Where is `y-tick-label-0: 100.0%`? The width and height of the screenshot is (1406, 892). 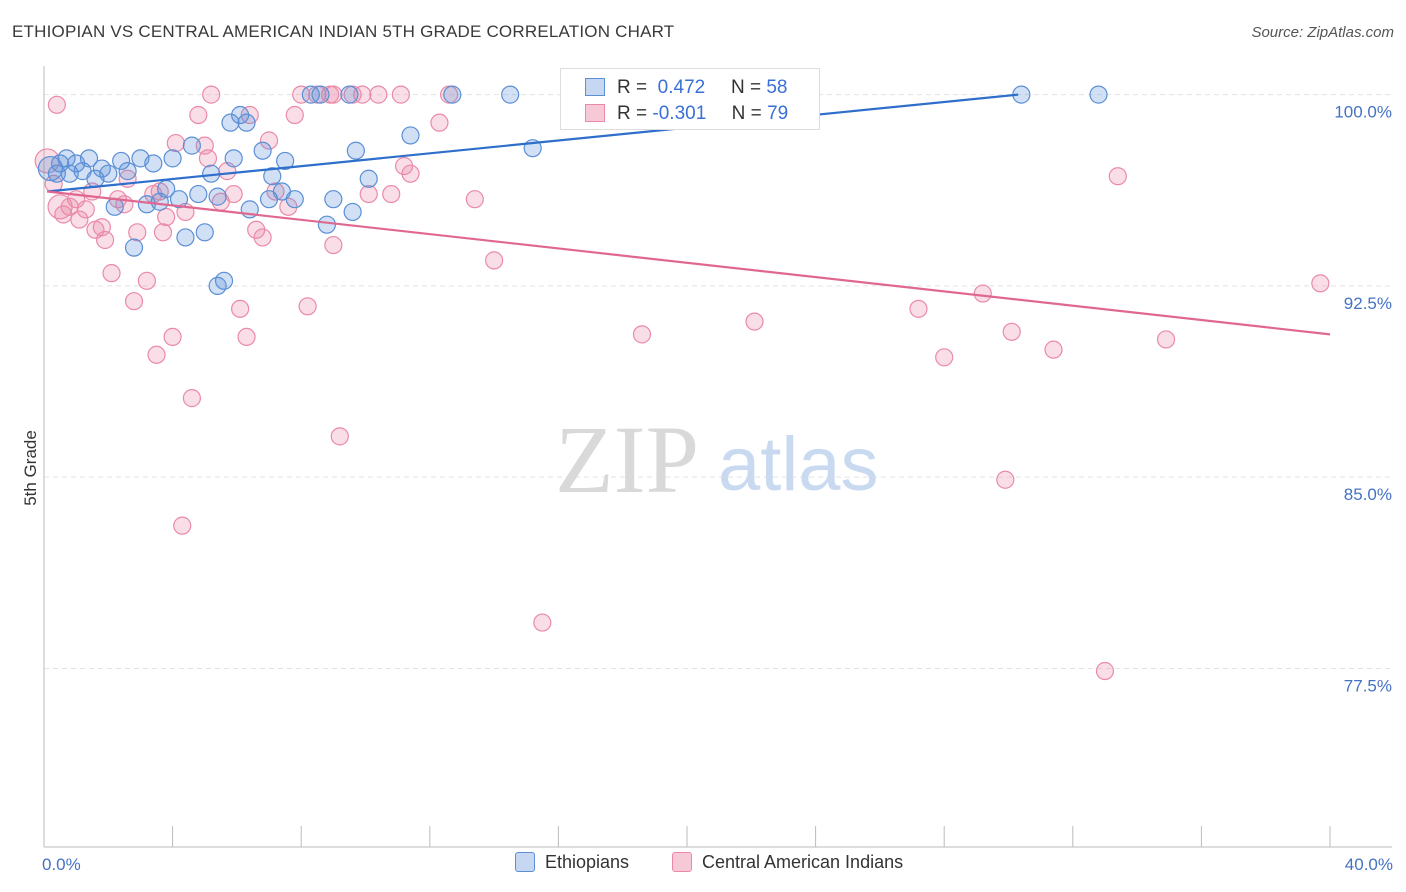
y-tick-label-0: 100.0% is located at coordinates (1363, 112).